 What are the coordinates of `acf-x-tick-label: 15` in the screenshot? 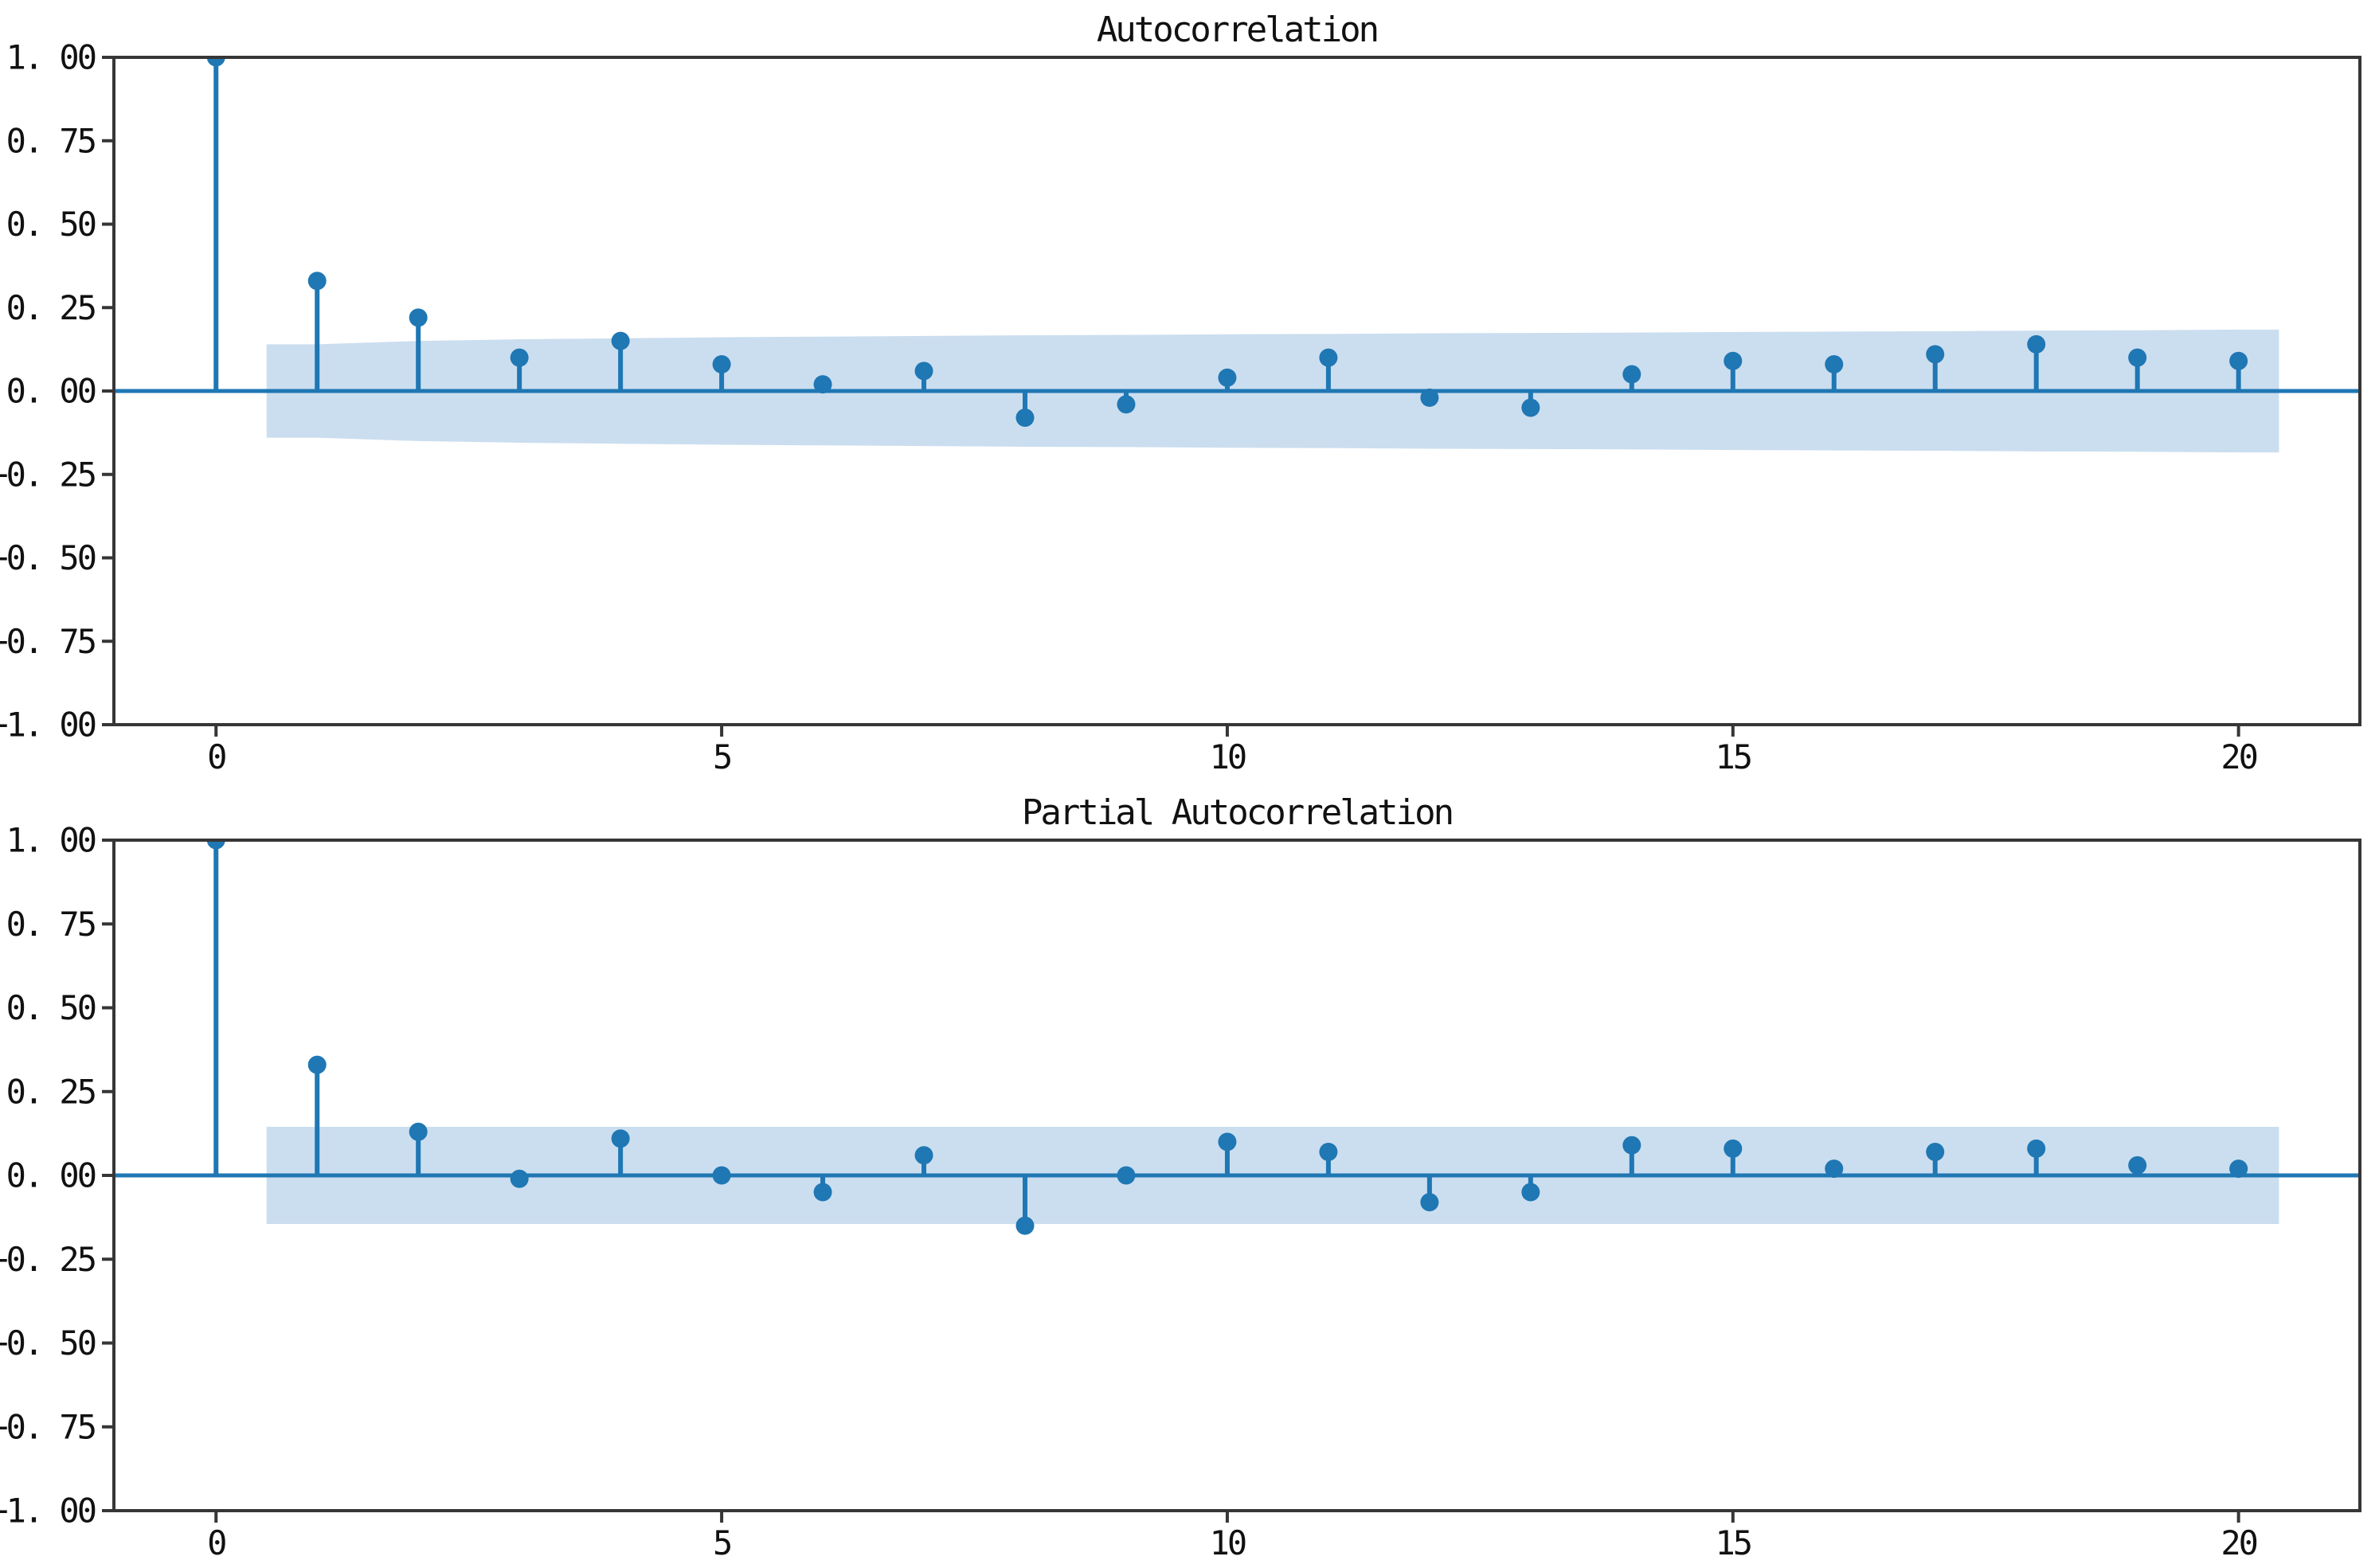 It's located at (1733, 756).